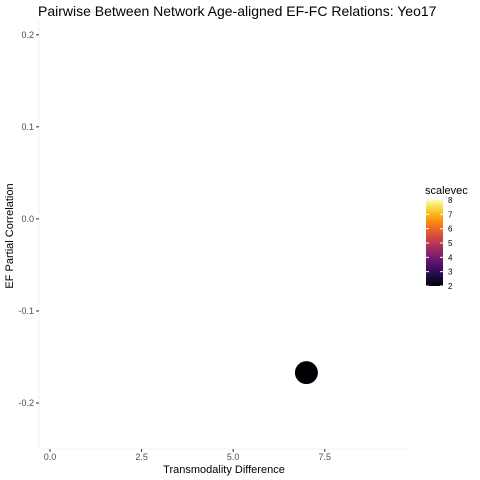 Image resolution: width=480 pixels, height=480 pixels. I want to click on color-legend: scalevec 8 7 6 5 4 3 2, so click(446, 238).